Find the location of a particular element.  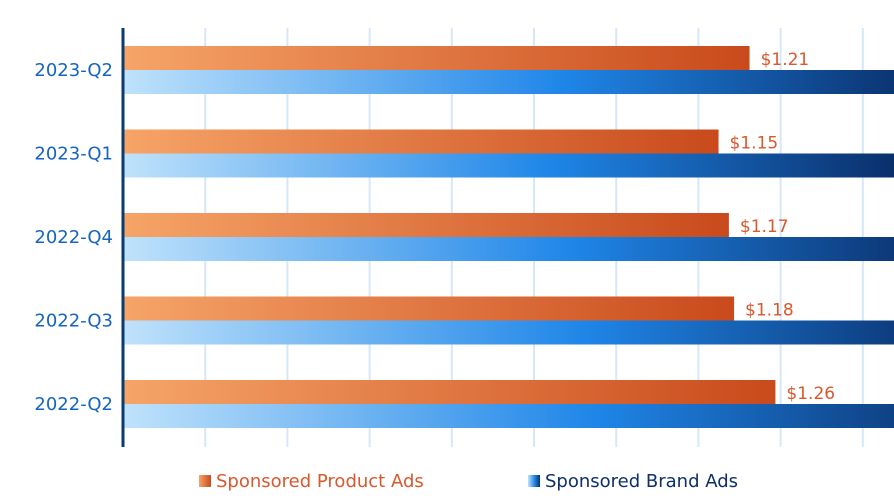

value-label-product: $1.21 is located at coordinates (785, 60).